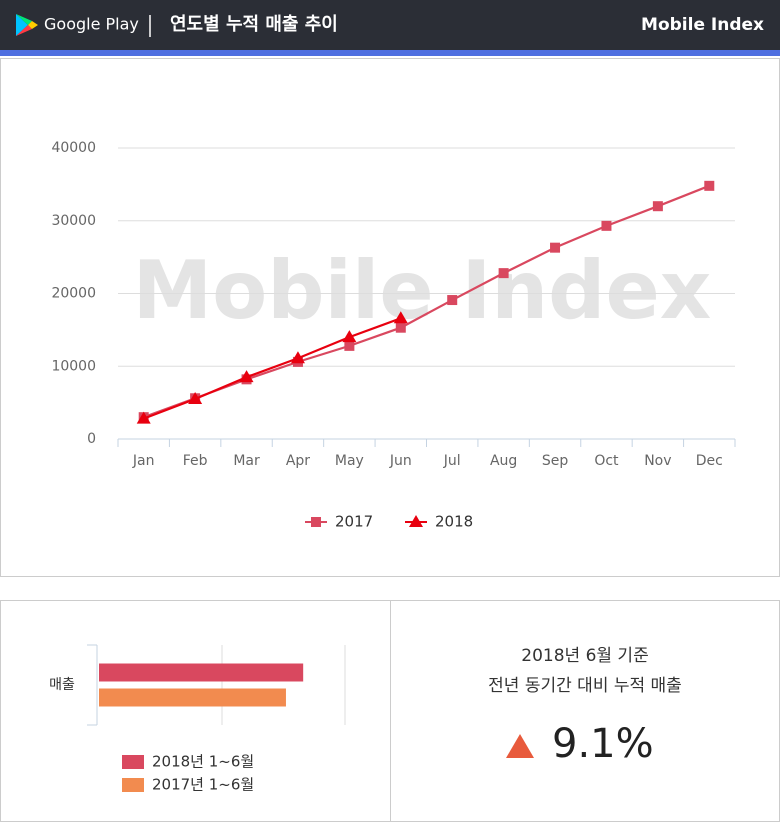 The width and height of the screenshot is (780, 826). I want to click on x-tick-label: Jan, so click(143, 461).